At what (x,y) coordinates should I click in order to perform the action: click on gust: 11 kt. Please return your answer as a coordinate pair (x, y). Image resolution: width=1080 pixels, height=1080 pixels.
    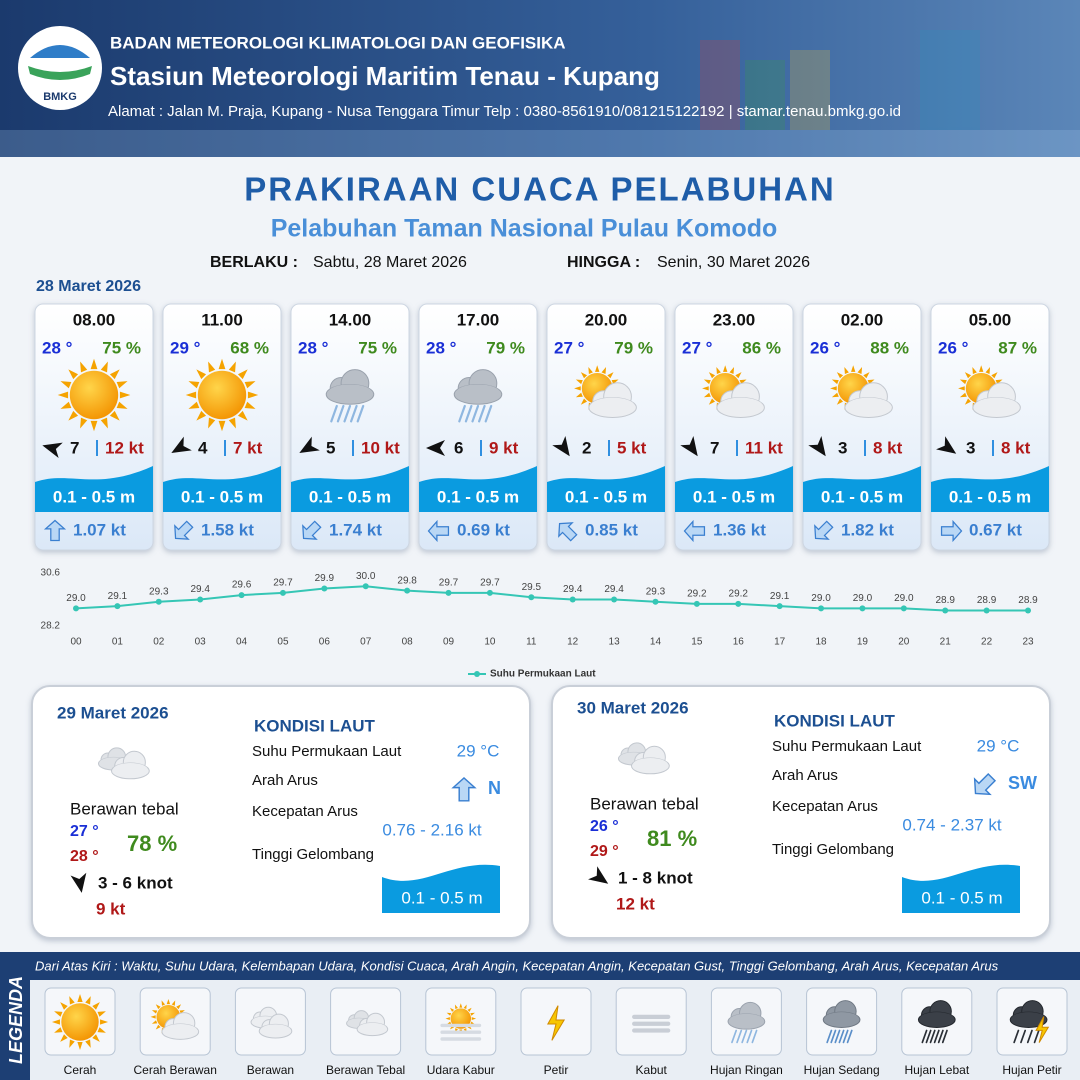
    Looking at the image, I should click on (764, 447).